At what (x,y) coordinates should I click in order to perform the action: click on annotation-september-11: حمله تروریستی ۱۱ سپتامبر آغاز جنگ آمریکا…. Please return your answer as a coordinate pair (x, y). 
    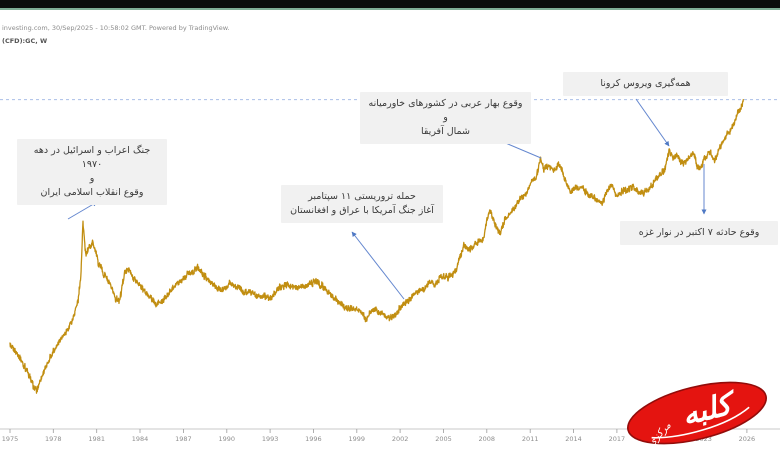
    Looking at the image, I should click on (362, 204).